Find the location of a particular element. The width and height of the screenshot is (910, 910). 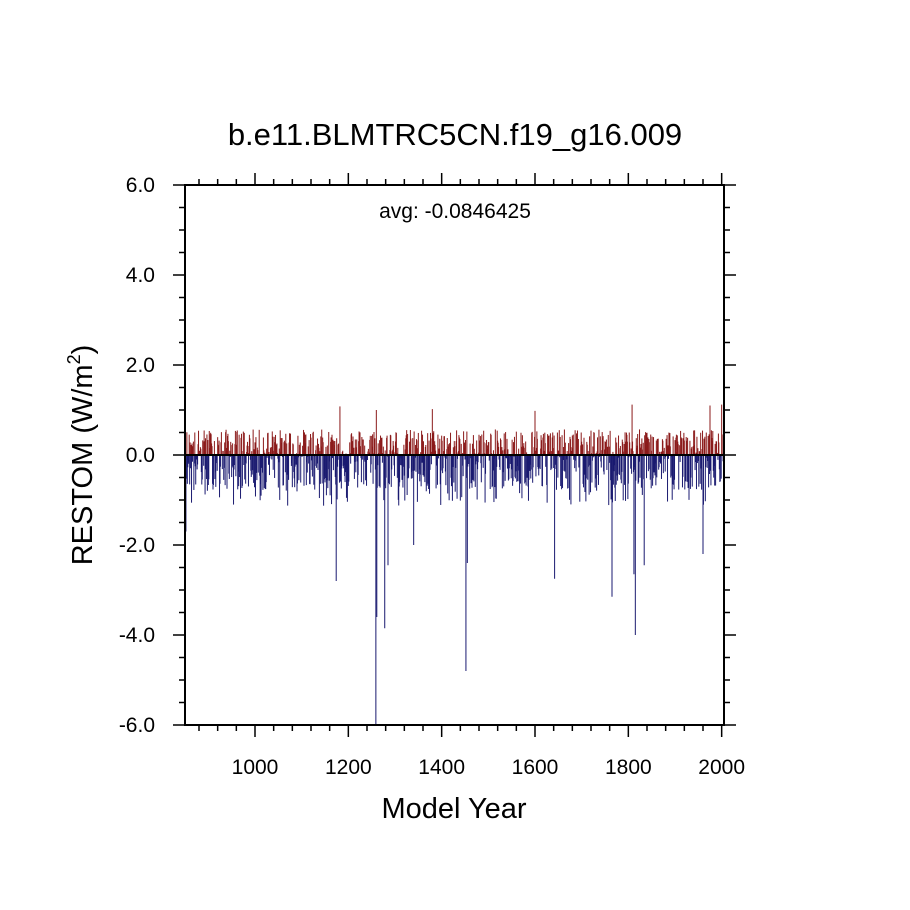

y-axis-title-superscript: 2 is located at coordinates (74, 359).